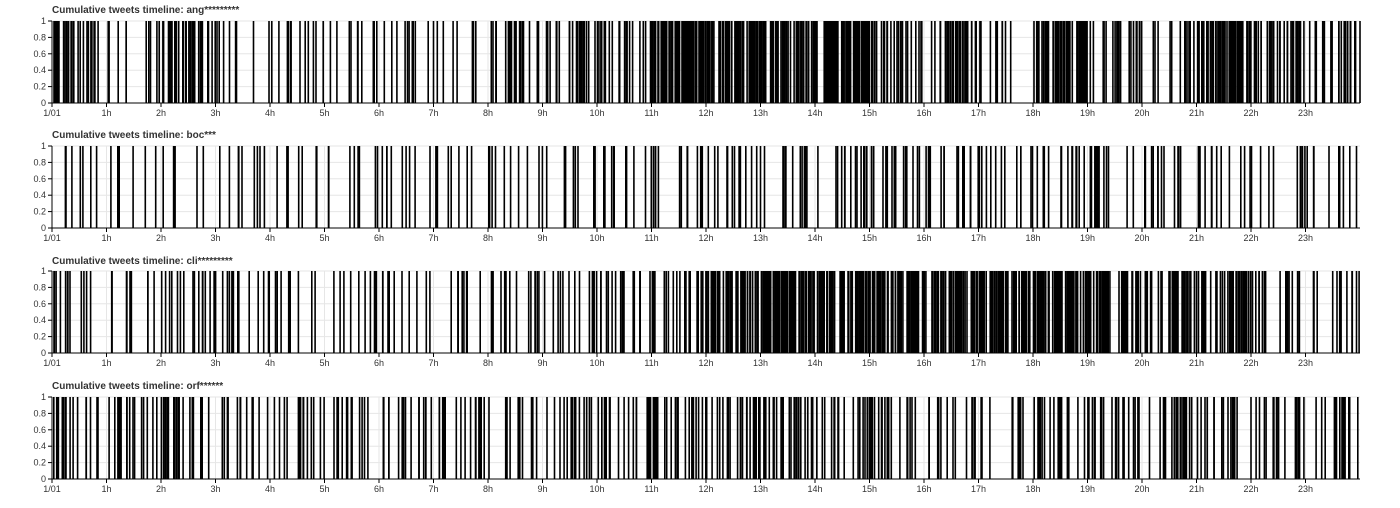 The height and width of the screenshot is (508, 1400). What do you see at coordinates (52, 489) in the screenshot?
I see `x-tick-label: 1/01` at bounding box center [52, 489].